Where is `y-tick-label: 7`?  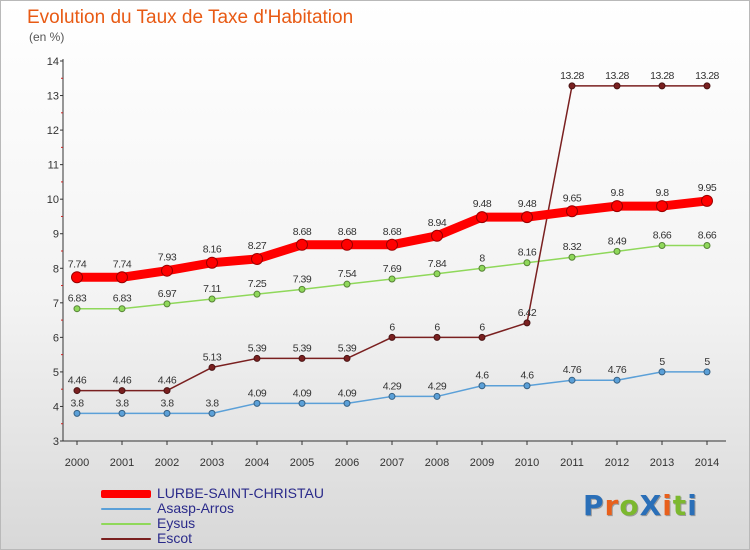 y-tick-label: 7 is located at coordinates (56, 304).